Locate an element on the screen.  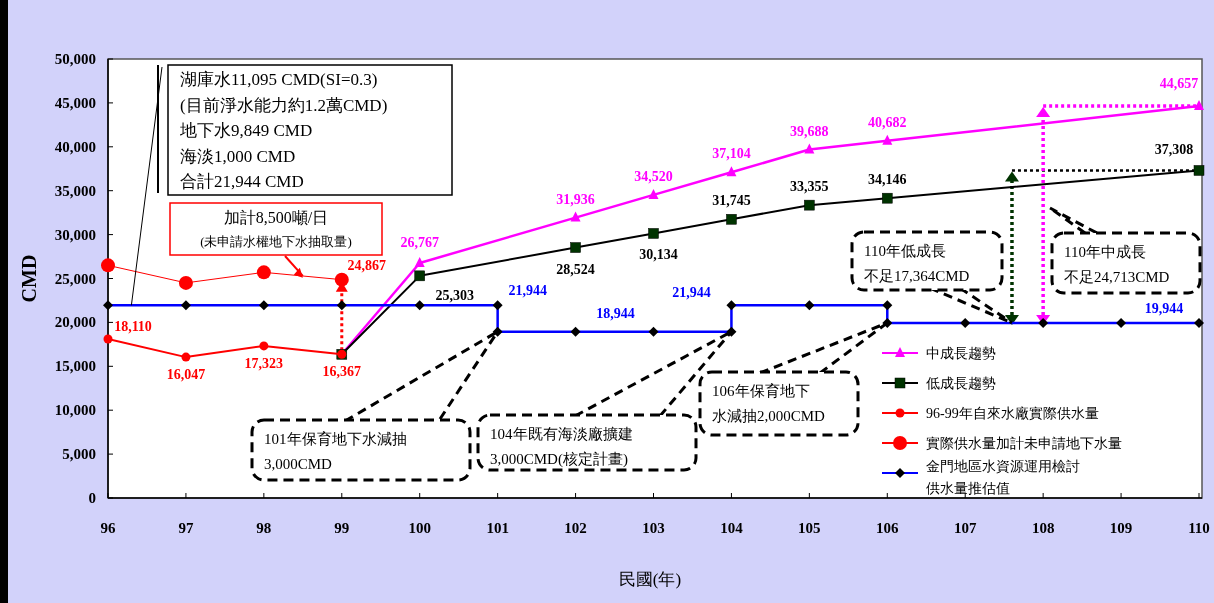
x-tick-label: 101 is located at coordinates (497, 528).